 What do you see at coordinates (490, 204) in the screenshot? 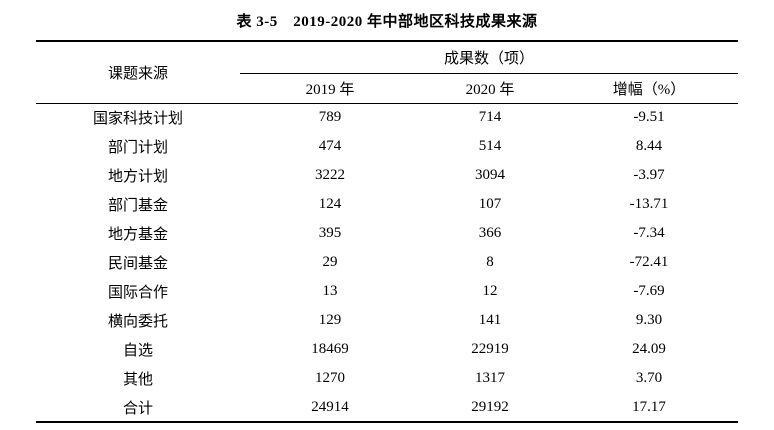
I see `value-2020: 107` at bounding box center [490, 204].